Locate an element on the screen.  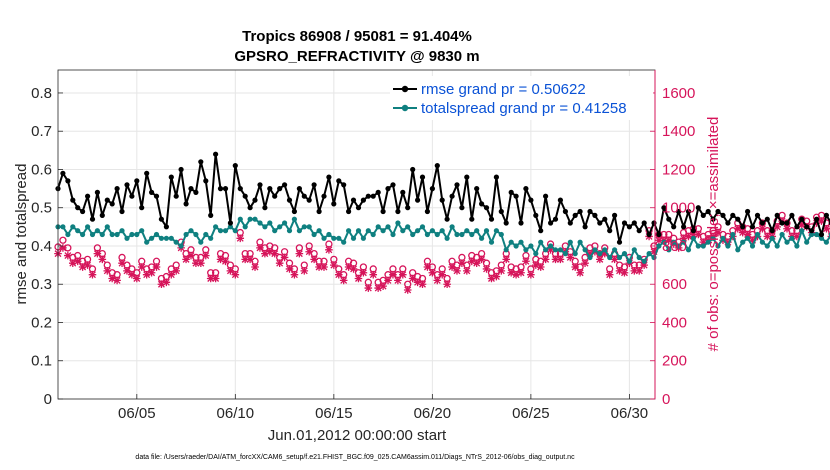
x-tick-label: 06/15 is located at coordinates (334, 413).